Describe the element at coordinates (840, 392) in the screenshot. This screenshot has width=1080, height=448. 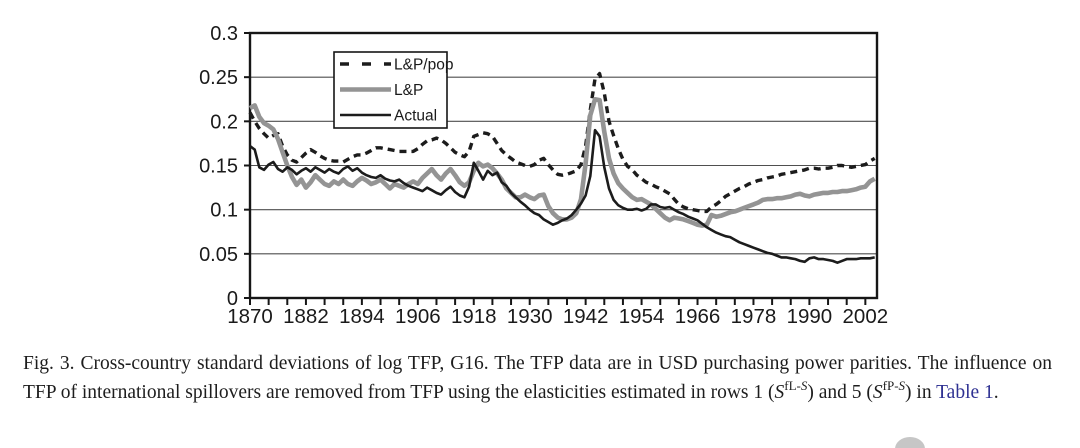
I see `caption-text-2: ) and 5 (` at that location.